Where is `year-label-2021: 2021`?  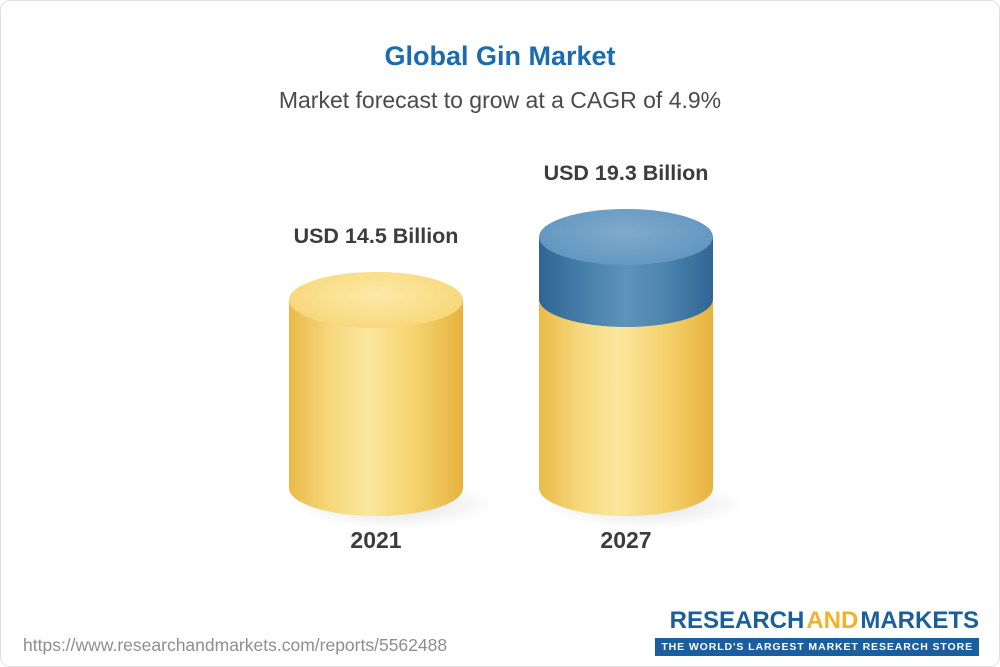 year-label-2021: 2021 is located at coordinates (376, 540).